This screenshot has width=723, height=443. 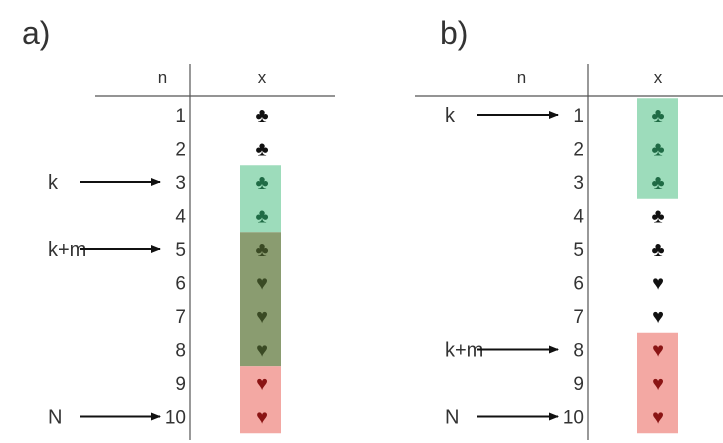 I want to click on panel-label: b), so click(x=454, y=33).